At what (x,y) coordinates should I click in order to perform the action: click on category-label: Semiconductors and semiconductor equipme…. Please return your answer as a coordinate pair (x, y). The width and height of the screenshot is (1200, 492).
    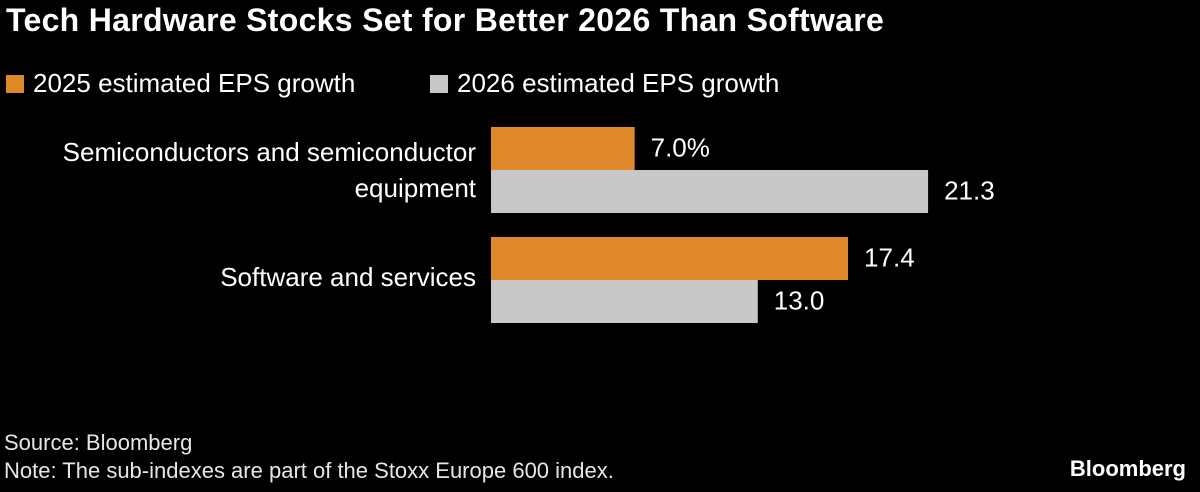
    Looking at the image, I should click on (269, 170).